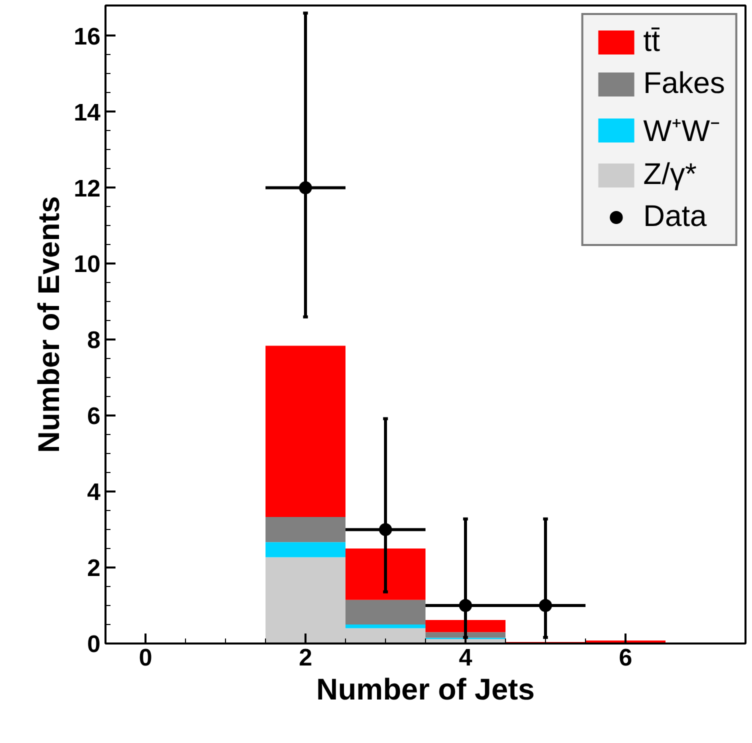  I want to click on legend-label: Data, so click(675, 217).